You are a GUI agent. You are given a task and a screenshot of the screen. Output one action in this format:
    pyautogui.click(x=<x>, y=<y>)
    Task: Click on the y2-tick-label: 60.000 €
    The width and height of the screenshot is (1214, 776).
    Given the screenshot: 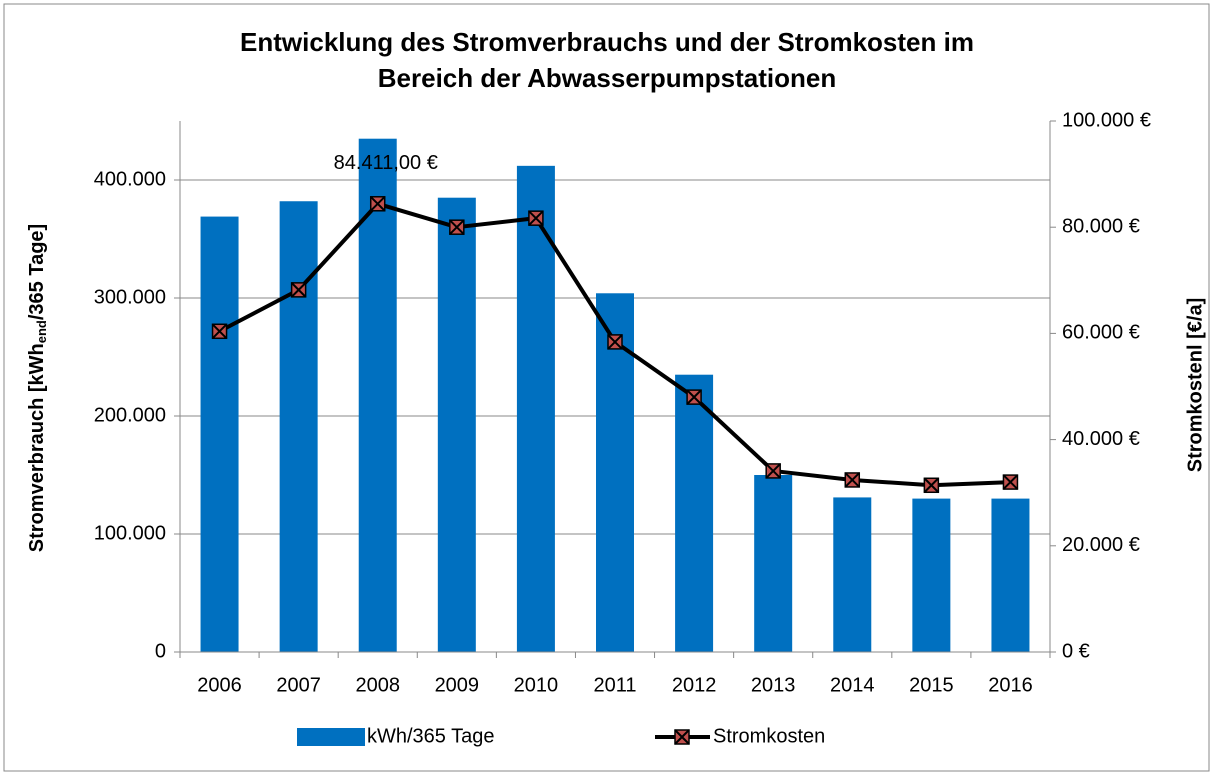 What is the action you would take?
    pyautogui.click(x=1101, y=333)
    